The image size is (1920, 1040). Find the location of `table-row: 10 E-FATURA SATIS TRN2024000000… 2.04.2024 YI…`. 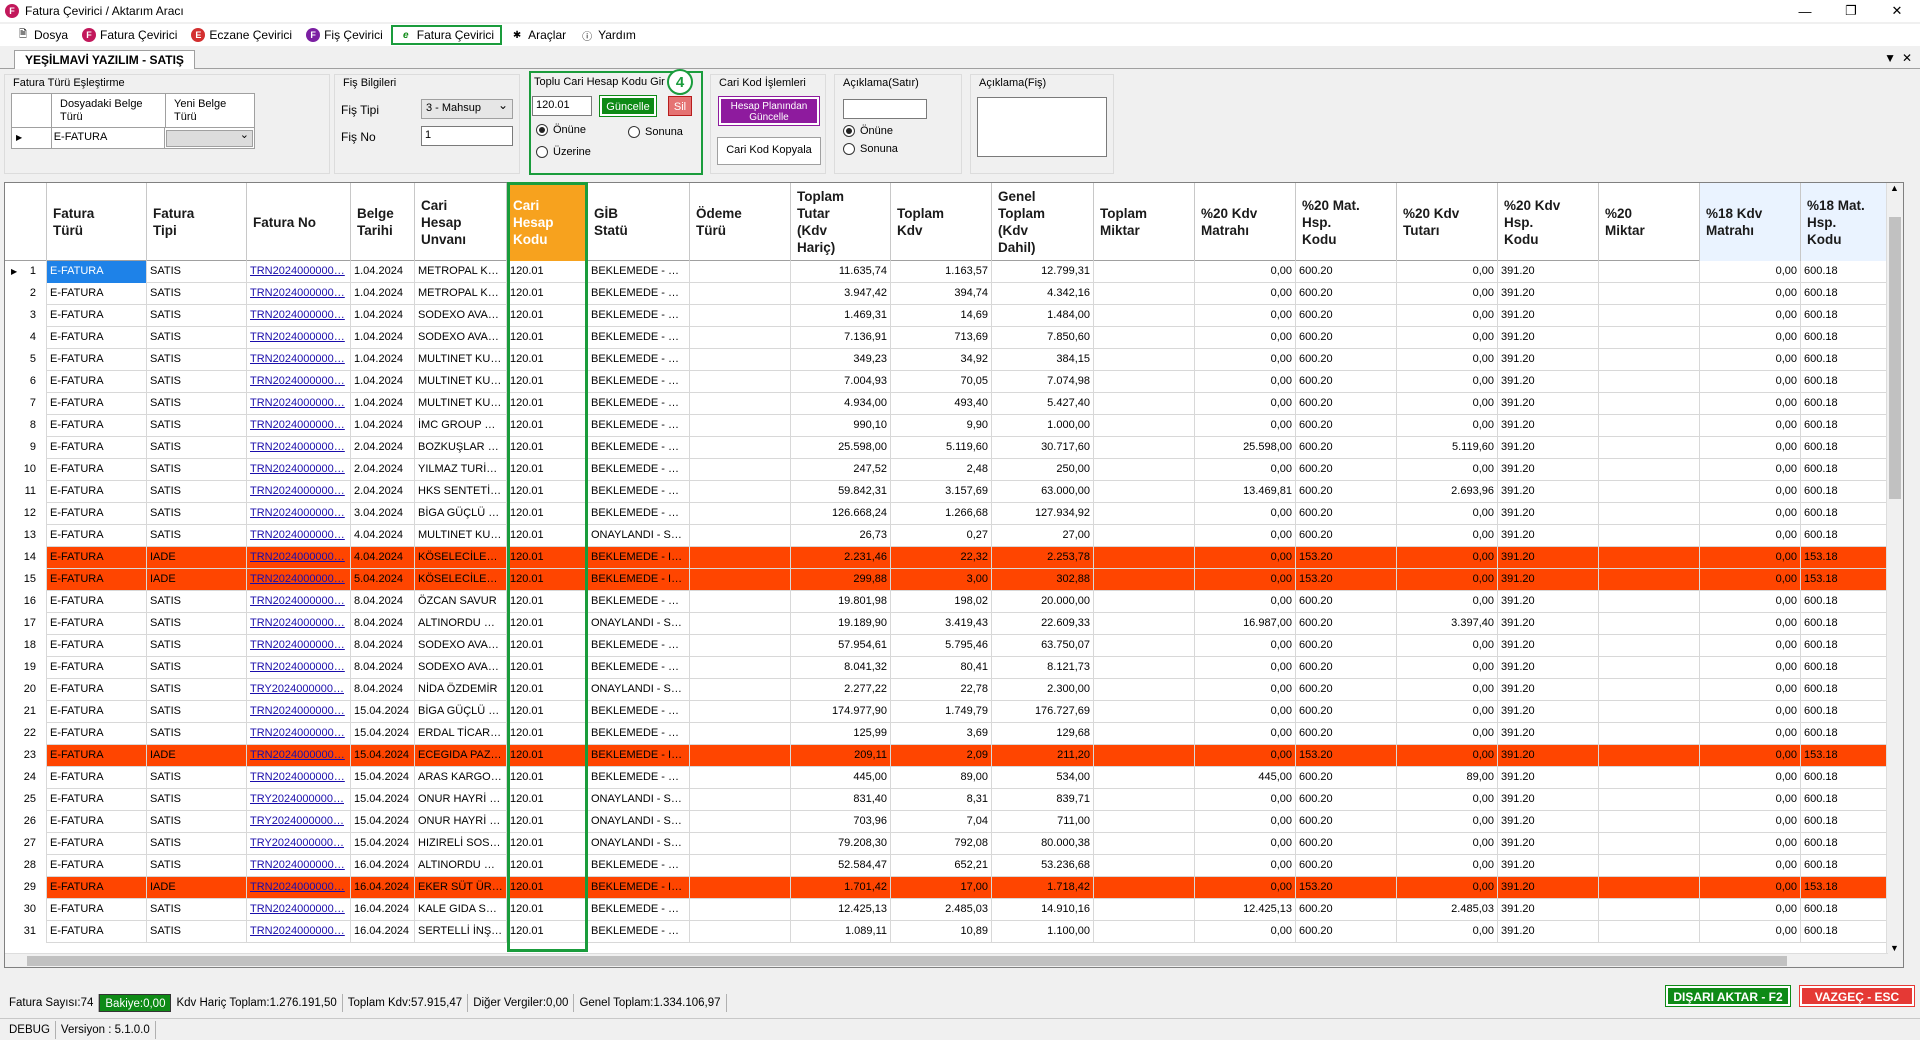

table-row: 10 E-FATURA SATIS TRN2024000000… 2.04.2024 YI… is located at coordinates (954, 470).